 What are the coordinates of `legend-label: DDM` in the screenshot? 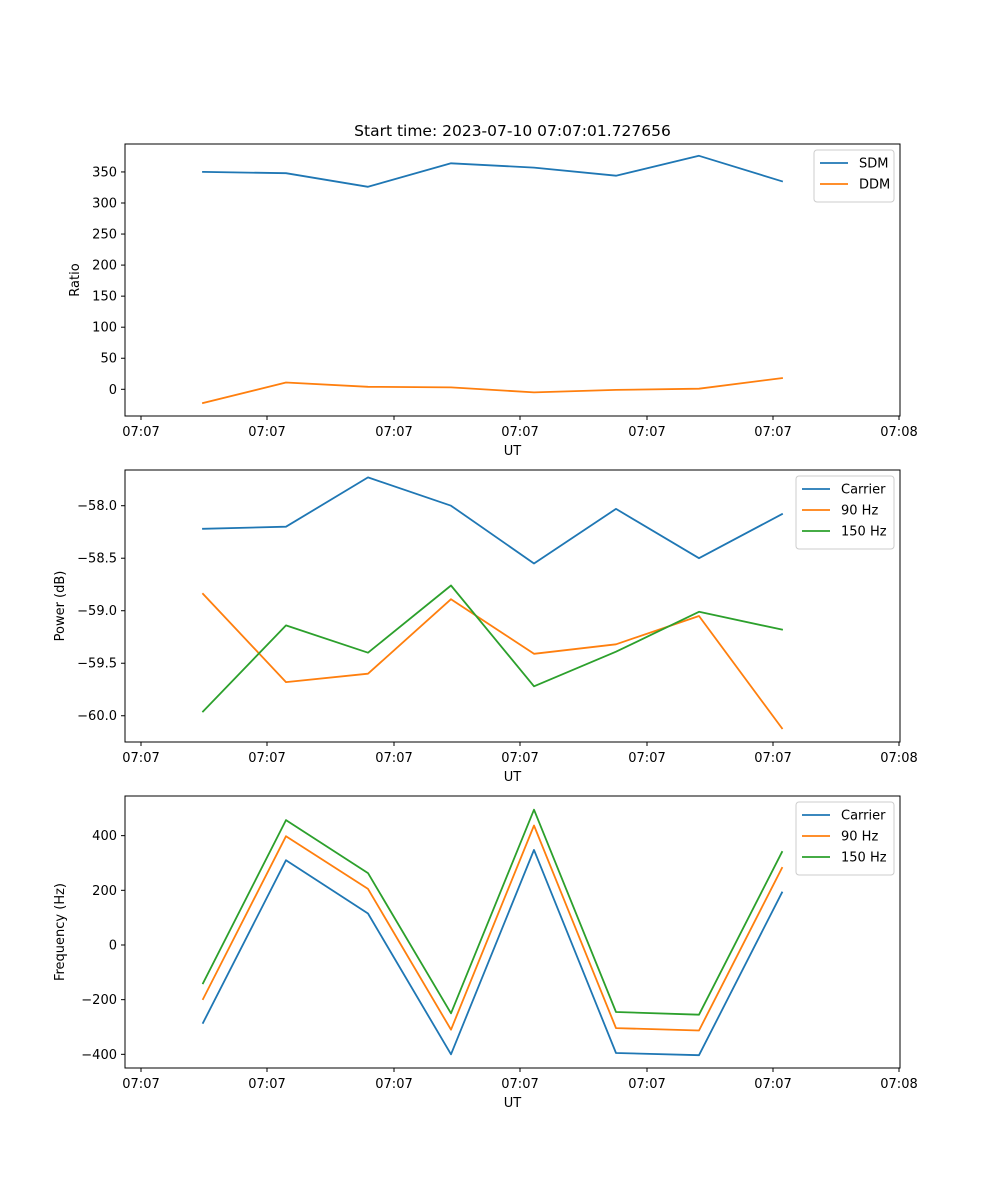 It's located at (874, 185).